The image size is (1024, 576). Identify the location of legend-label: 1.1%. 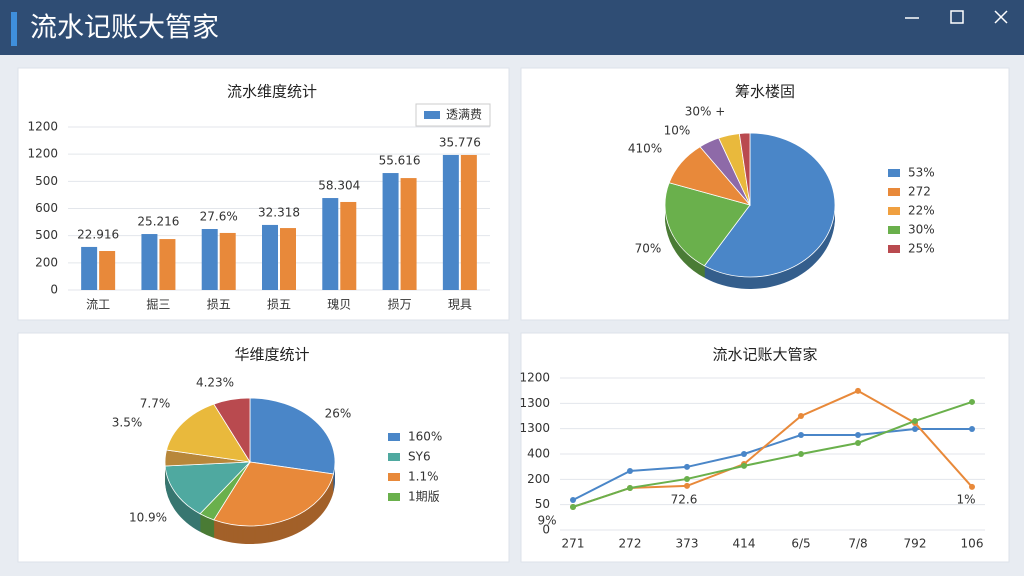
(423, 477).